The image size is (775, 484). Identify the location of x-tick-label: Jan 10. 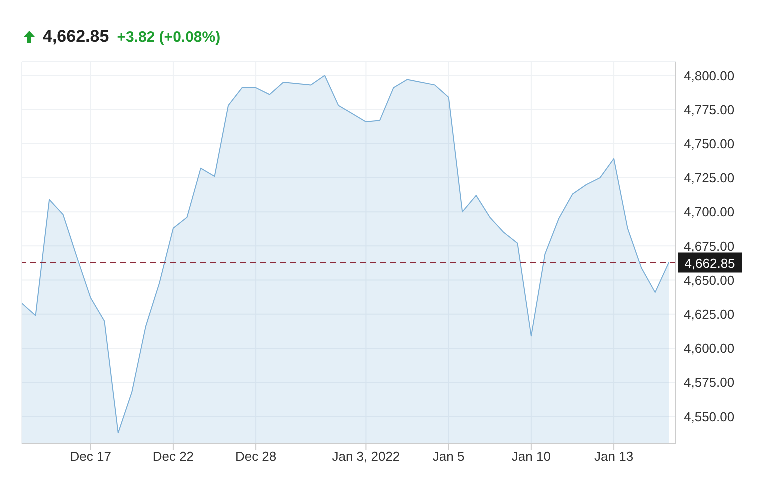
(531, 456).